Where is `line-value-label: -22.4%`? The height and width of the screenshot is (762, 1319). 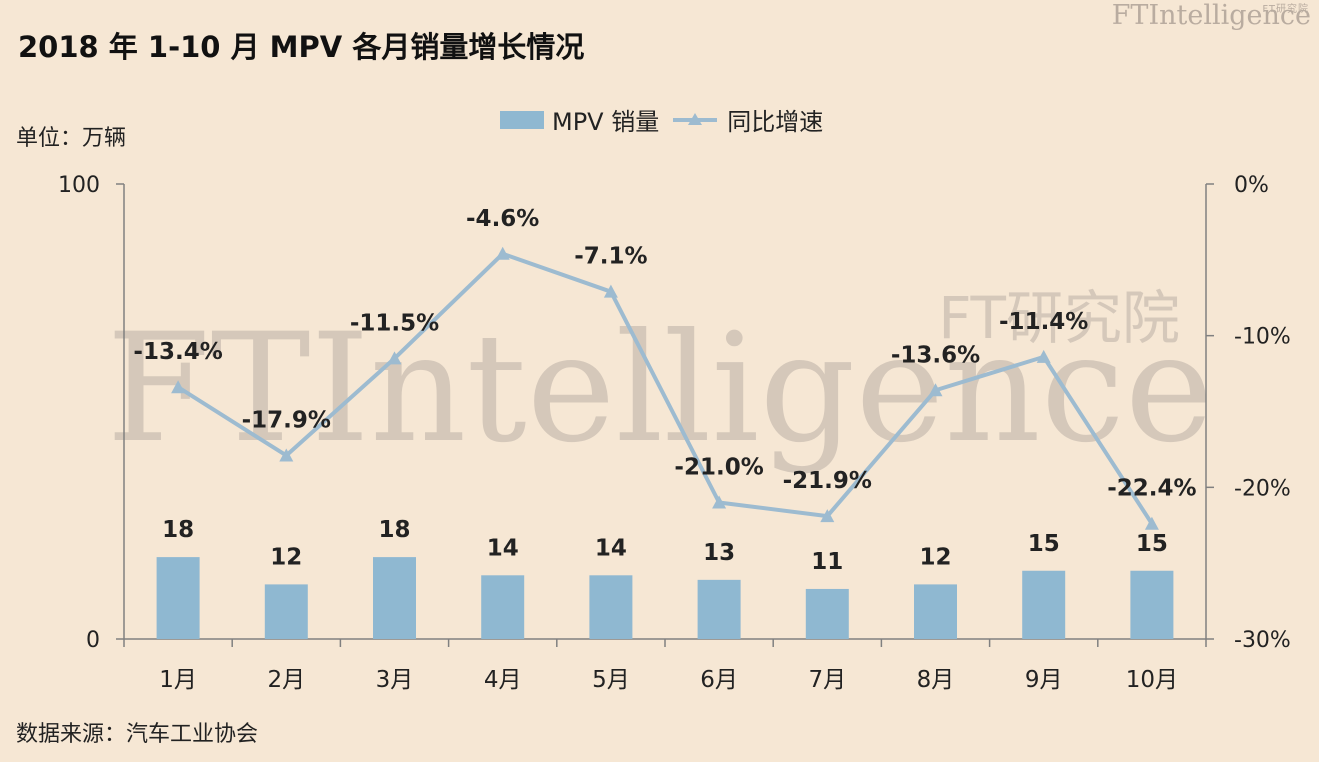
line-value-label: -22.4% is located at coordinates (1151, 489).